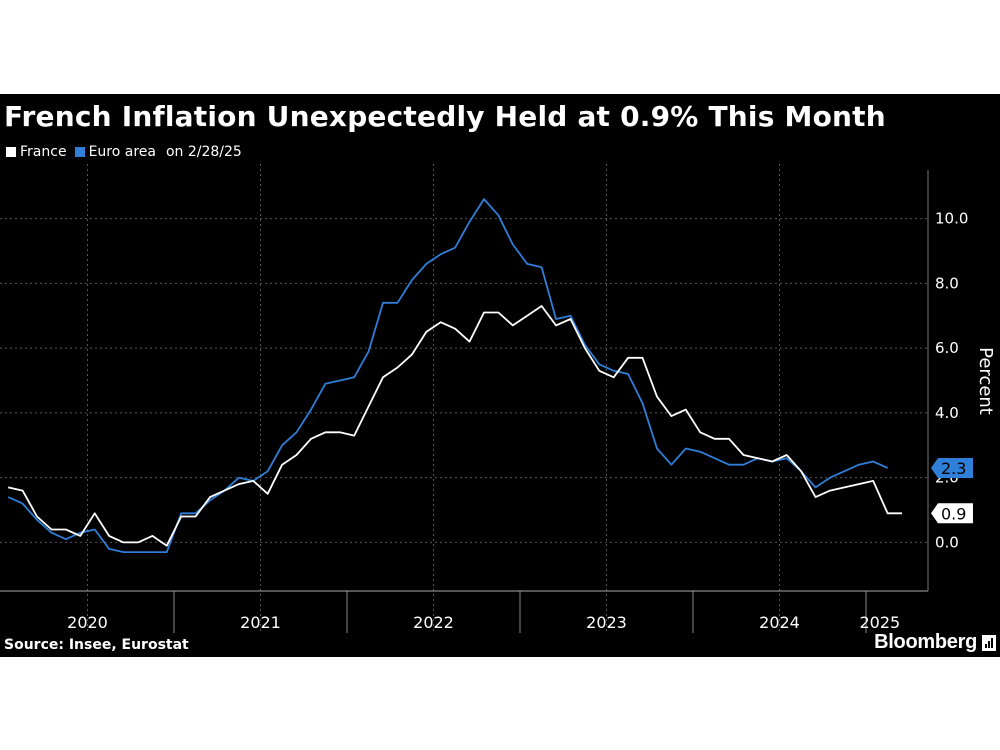  What do you see at coordinates (947, 348) in the screenshot?
I see `y-tick-label: 6.0` at bounding box center [947, 348].